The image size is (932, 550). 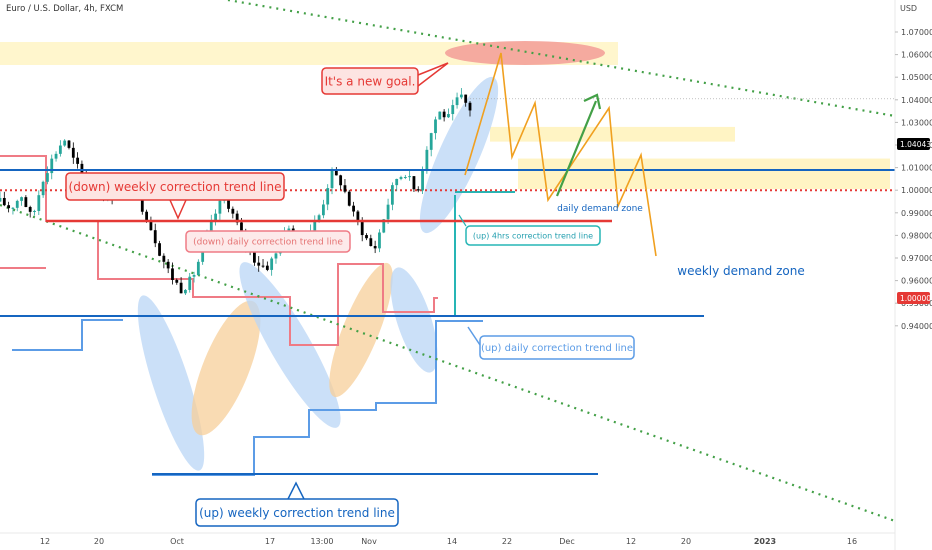 What do you see at coordinates (452, 541) in the screenshot?
I see `time-tick-label: 14` at bounding box center [452, 541].